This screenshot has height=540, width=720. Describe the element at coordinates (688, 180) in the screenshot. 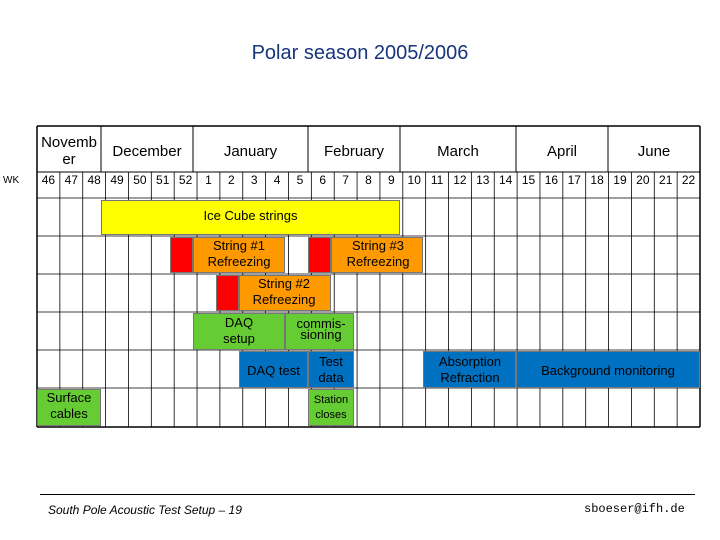

I see `week-number: 22` at that location.